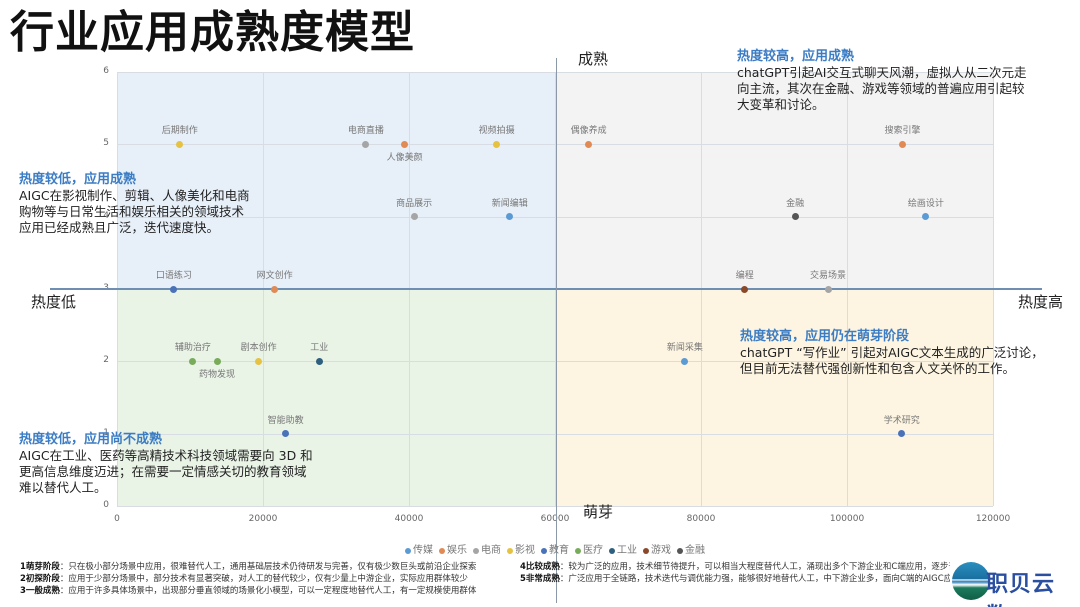 The height and width of the screenshot is (607, 1080). Describe the element at coordinates (902, 131) in the screenshot. I see `data-point-label: 搜索引擎` at that location.